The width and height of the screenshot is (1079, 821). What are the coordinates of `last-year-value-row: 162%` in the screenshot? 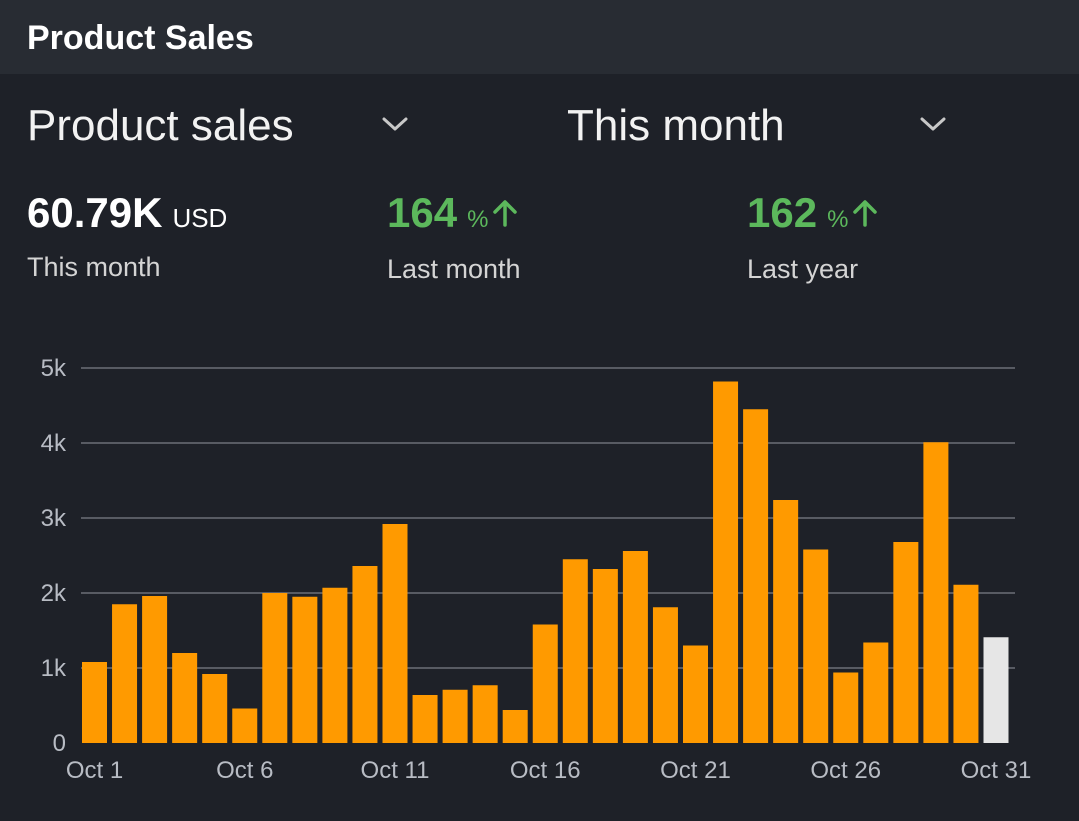 It's located at (812, 216).